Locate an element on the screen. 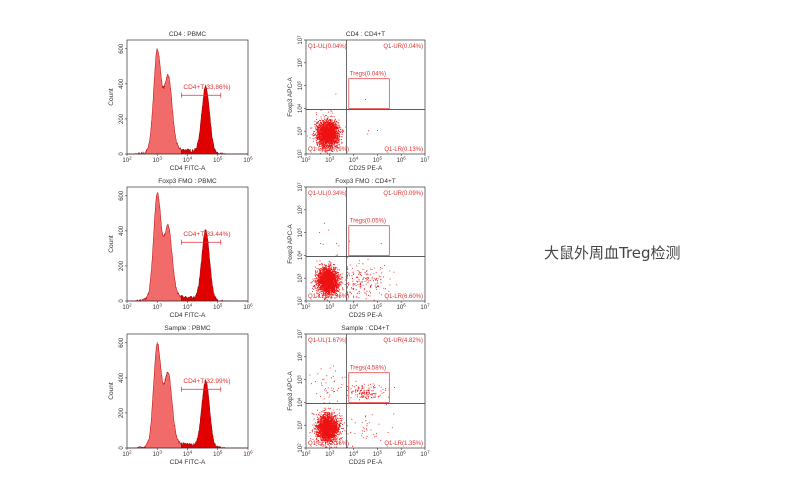 The height and width of the screenshot is (501, 800). y-axis-label: Count is located at coordinates (111, 391).